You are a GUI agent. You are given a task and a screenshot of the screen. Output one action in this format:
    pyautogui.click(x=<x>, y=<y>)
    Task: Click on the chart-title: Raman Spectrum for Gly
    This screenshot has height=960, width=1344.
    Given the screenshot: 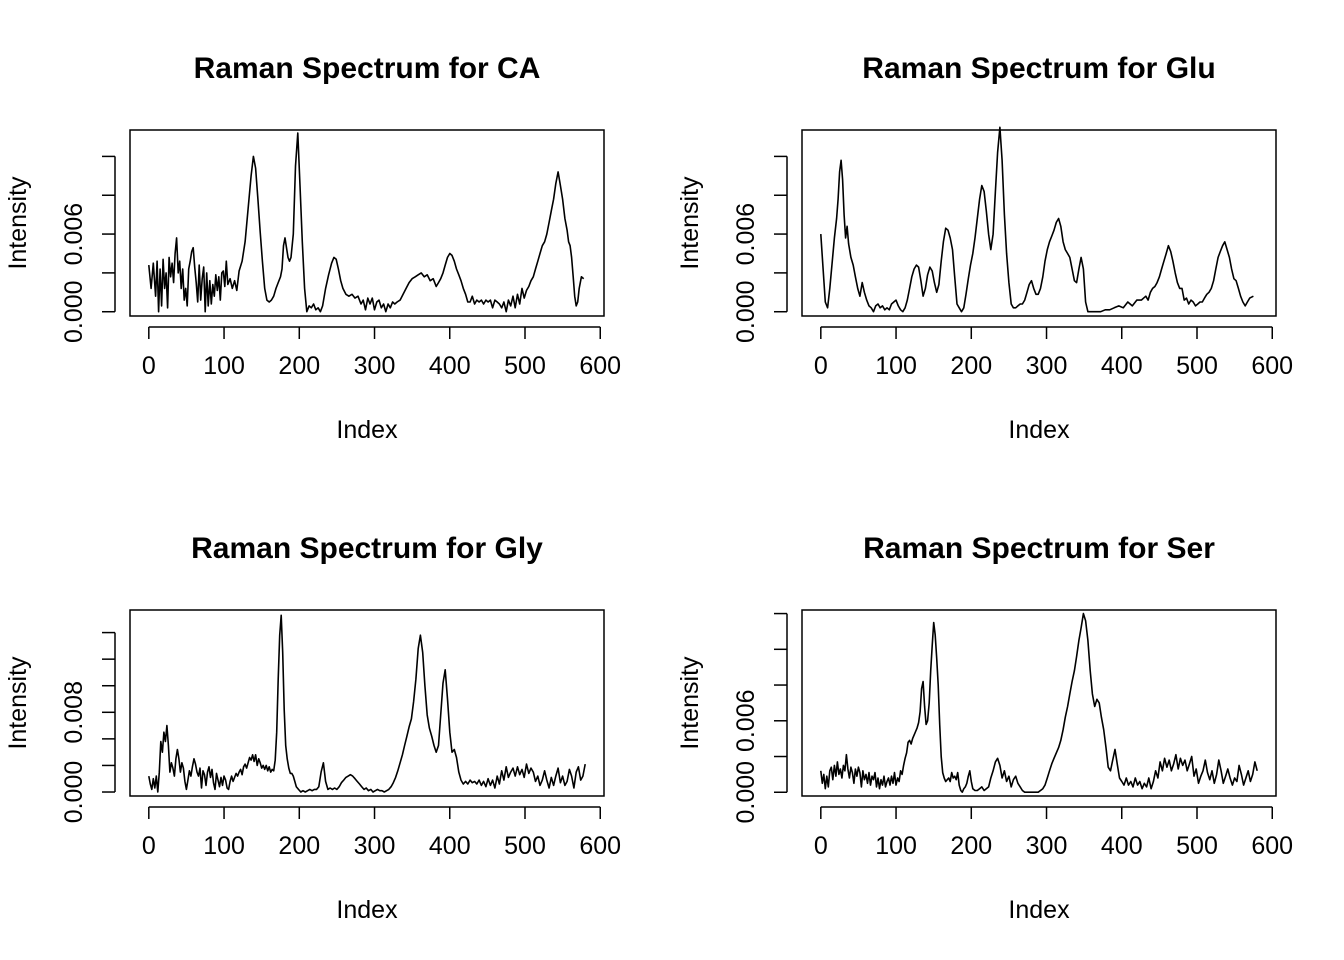 What is the action you would take?
    pyautogui.click(x=367, y=548)
    